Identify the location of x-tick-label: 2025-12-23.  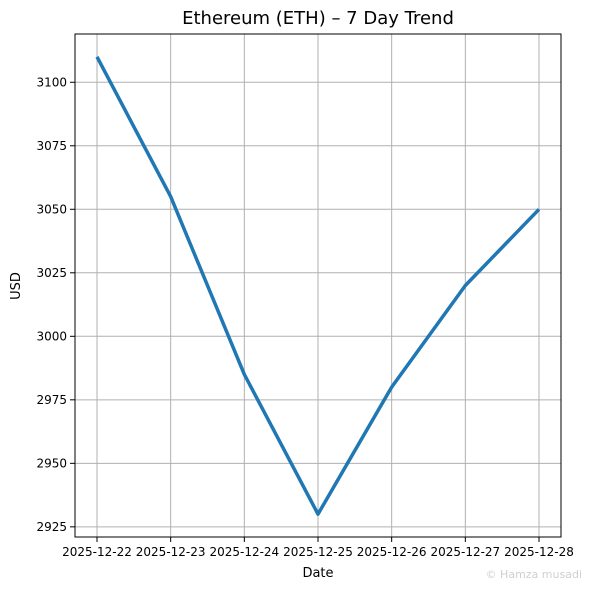
(171, 552).